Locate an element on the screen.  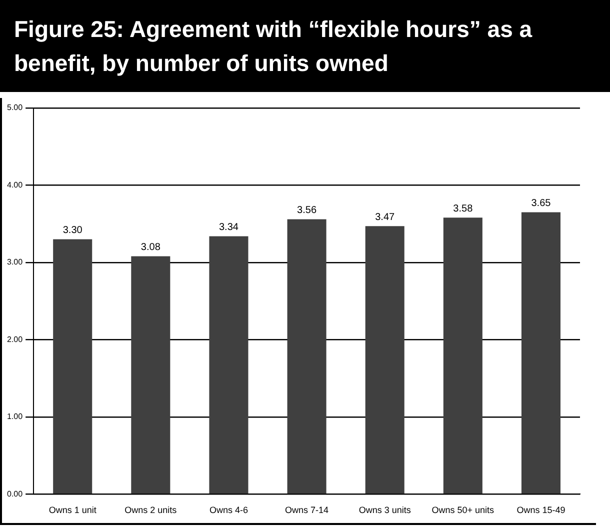
data-label: 3.58 is located at coordinates (463, 208).